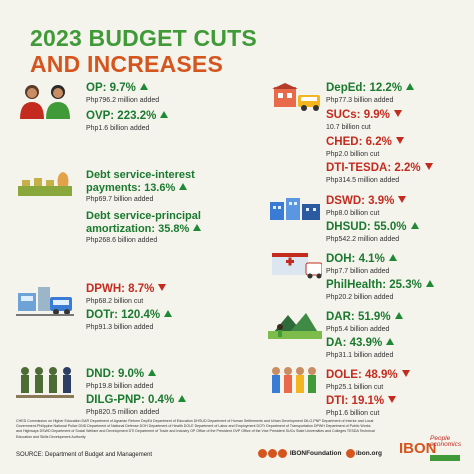  Describe the element at coordinates (365, 142) in the screenshot. I see `ched-label: CHED: 6.2%` at that location.